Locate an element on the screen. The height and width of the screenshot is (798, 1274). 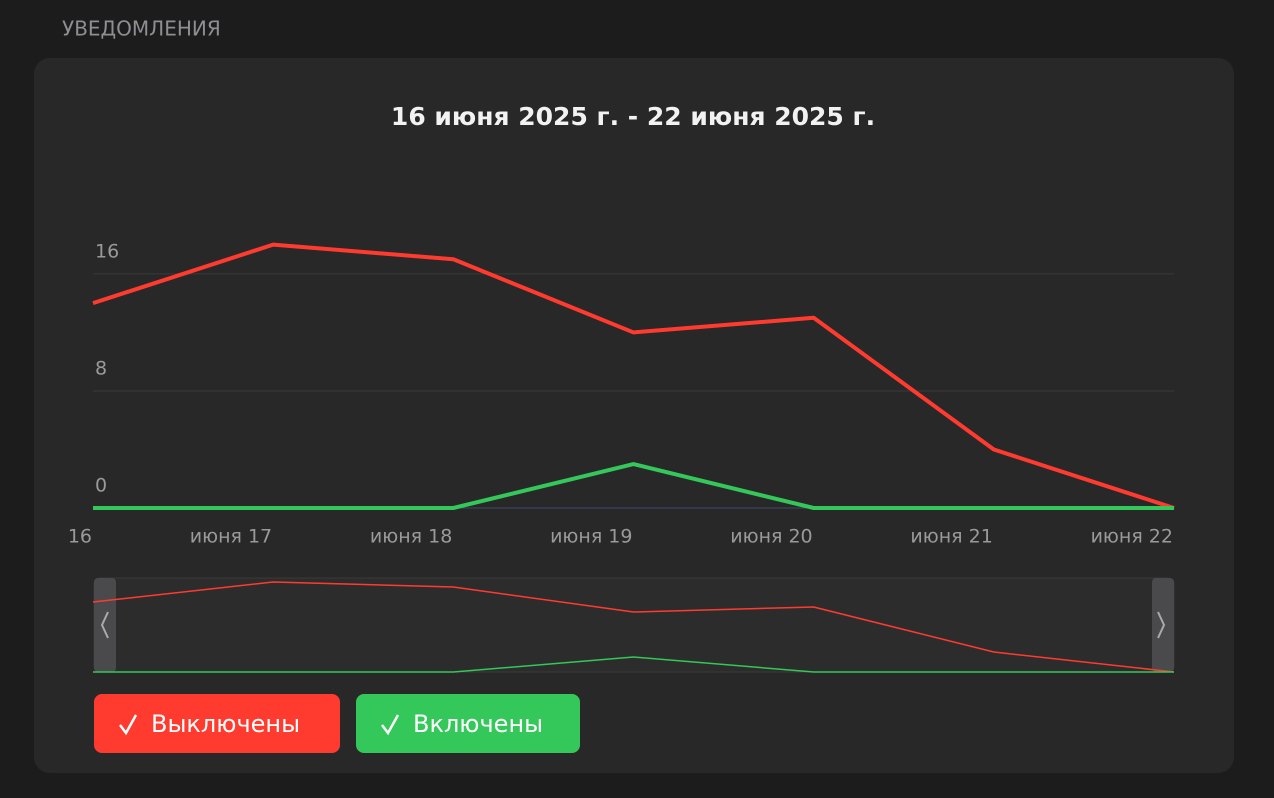
navigator is located at coordinates (634, 625).